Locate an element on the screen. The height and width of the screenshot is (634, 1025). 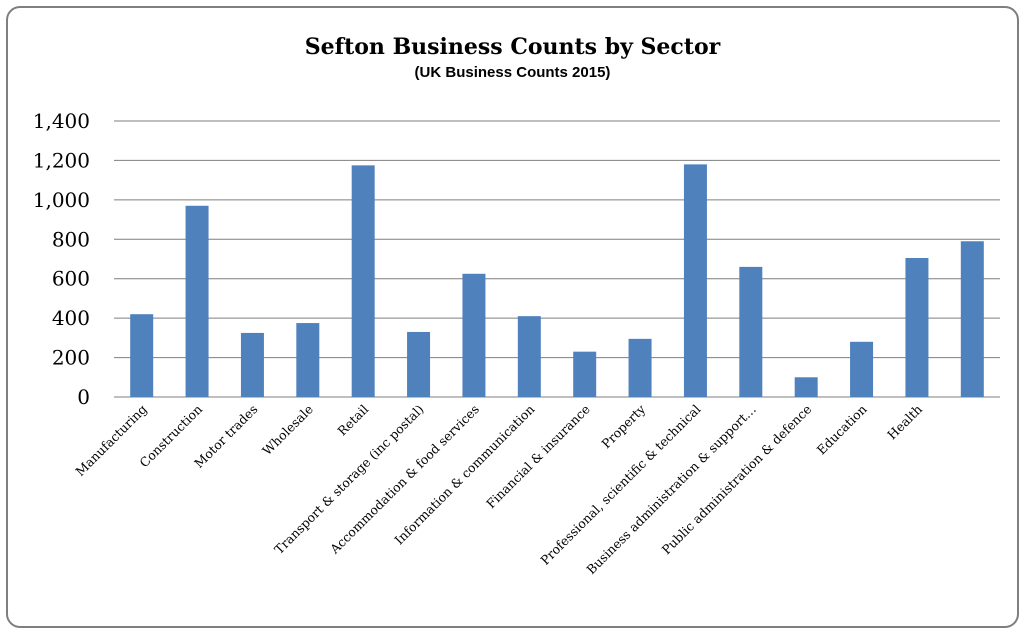
y-tick-label: 1,400 is located at coordinates (61, 121).